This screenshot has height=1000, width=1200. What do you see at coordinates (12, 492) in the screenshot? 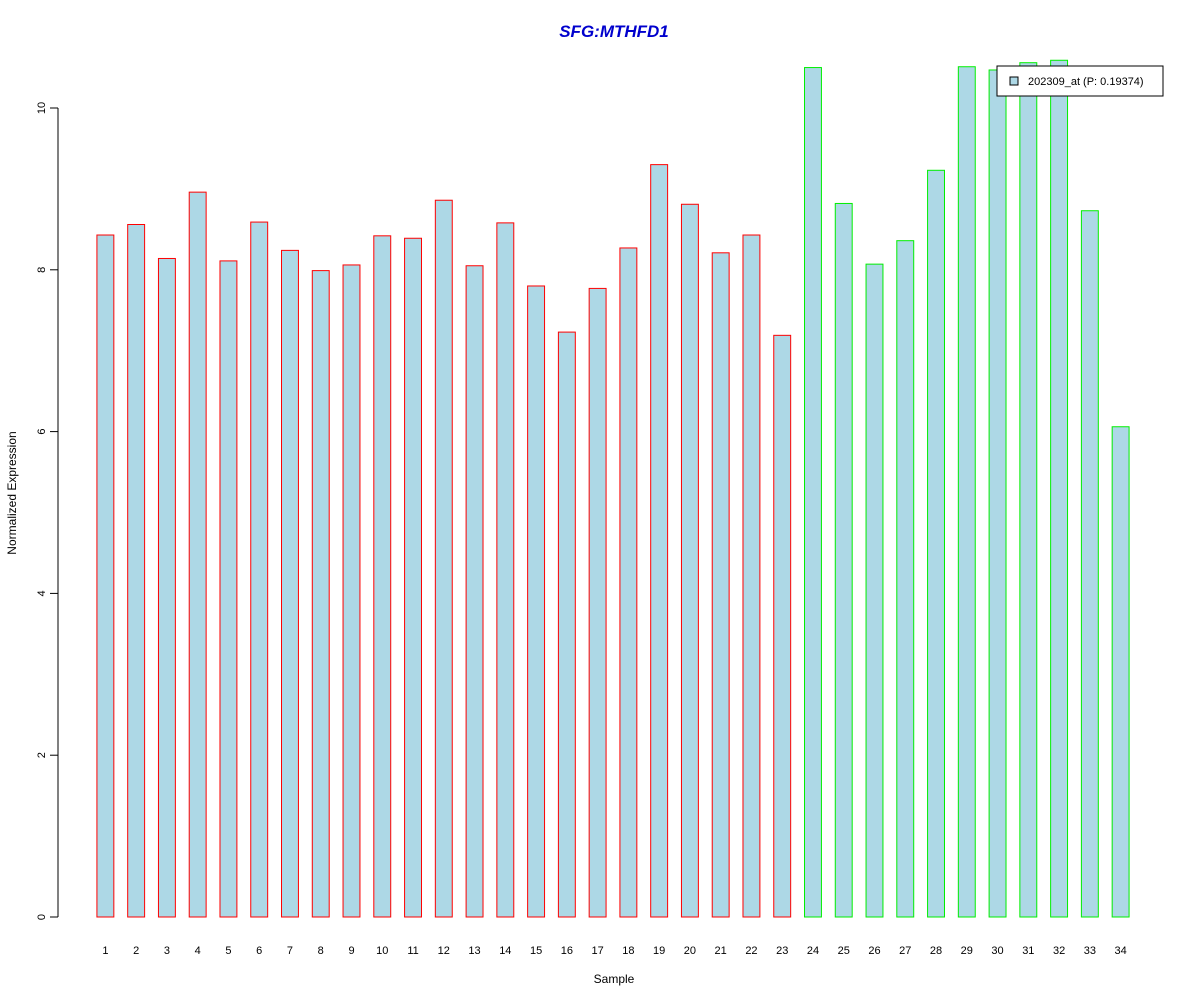
I see `y-axis-label: Normalized Expression` at bounding box center [12, 492].